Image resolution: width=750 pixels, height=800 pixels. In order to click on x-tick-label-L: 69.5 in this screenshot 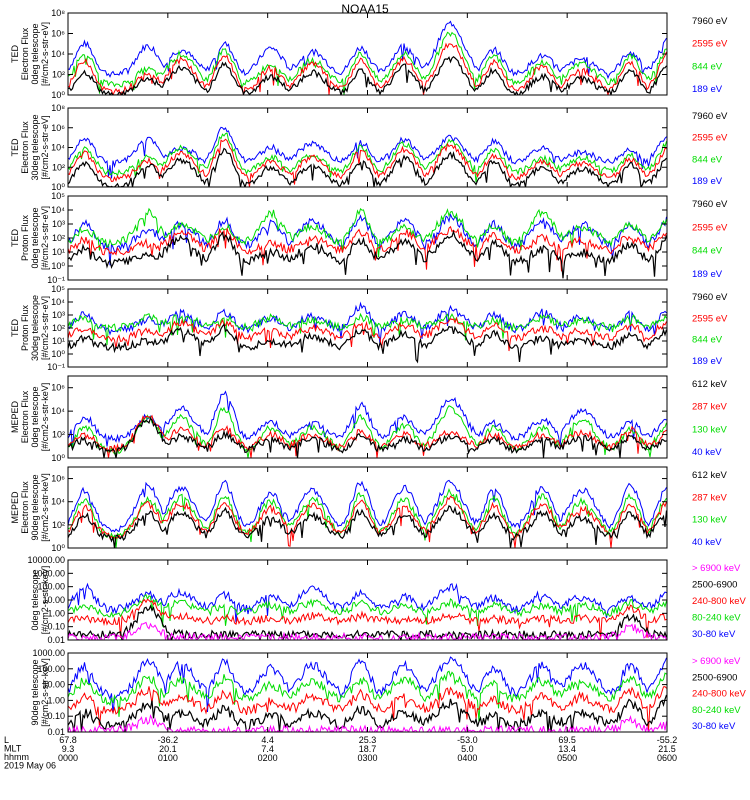, I will do `click(567, 740)`.